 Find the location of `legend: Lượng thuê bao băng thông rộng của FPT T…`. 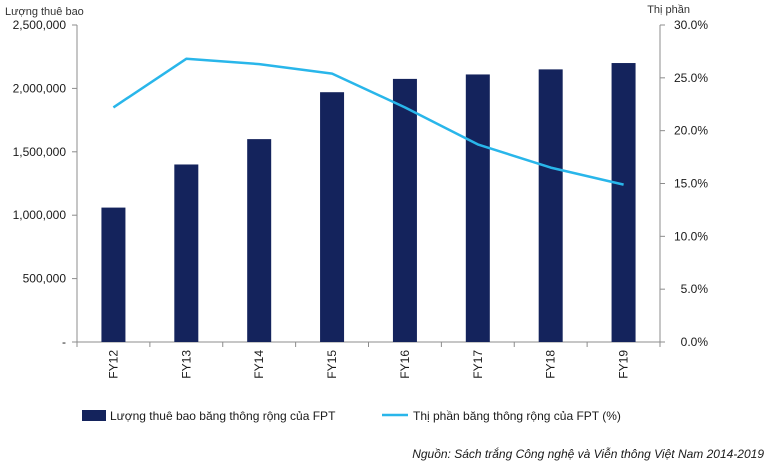

legend: Lượng thuê bao băng thông rộng của FPT T… is located at coordinates (351, 416).